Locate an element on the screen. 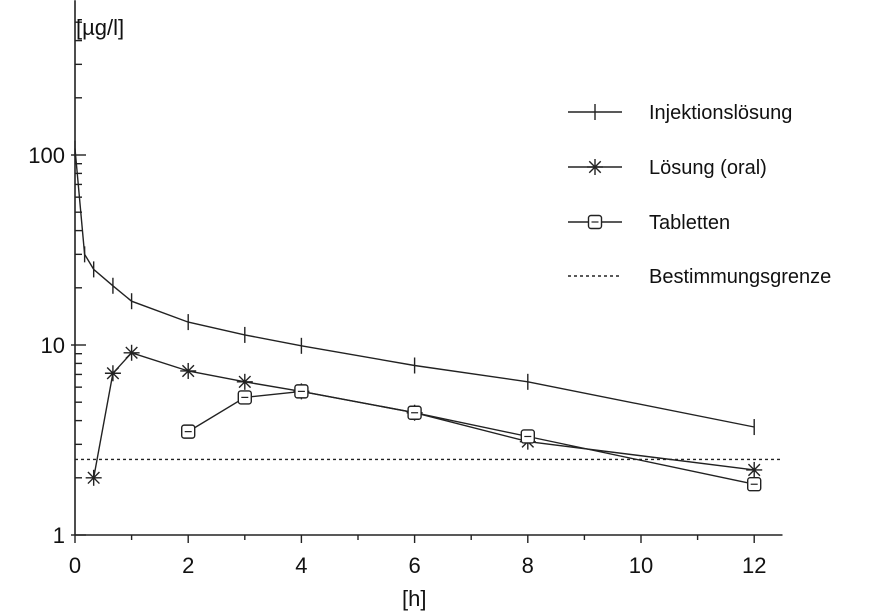 The image size is (870, 611). x-tick-label: 0 is located at coordinates (75, 565).